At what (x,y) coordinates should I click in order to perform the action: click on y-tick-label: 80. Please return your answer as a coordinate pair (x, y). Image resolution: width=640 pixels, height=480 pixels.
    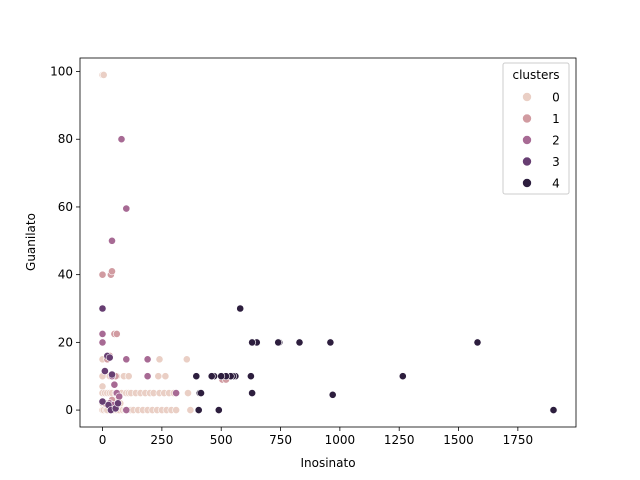
    Looking at the image, I should click on (65, 139).